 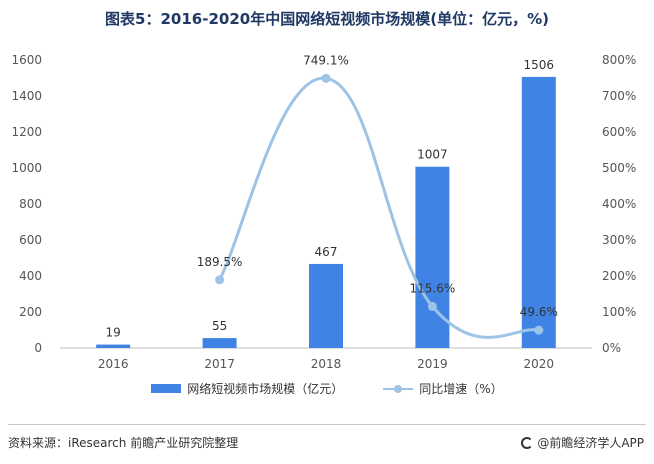 I want to click on y-left-tick-label: 200, so click(x=30, y=312).